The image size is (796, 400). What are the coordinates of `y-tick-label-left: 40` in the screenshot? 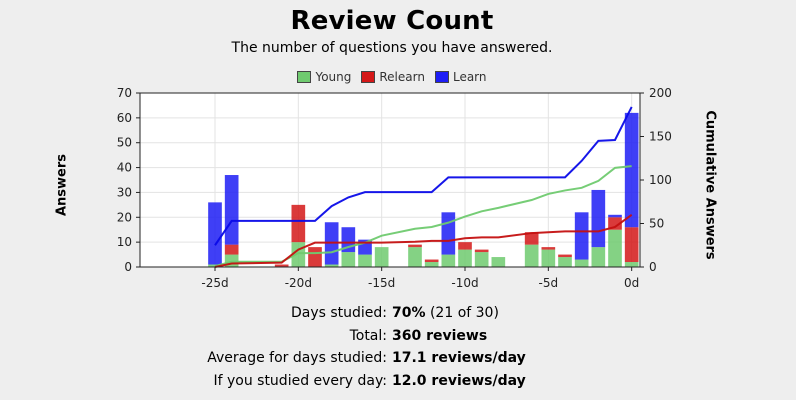 It's located at (124, 168).